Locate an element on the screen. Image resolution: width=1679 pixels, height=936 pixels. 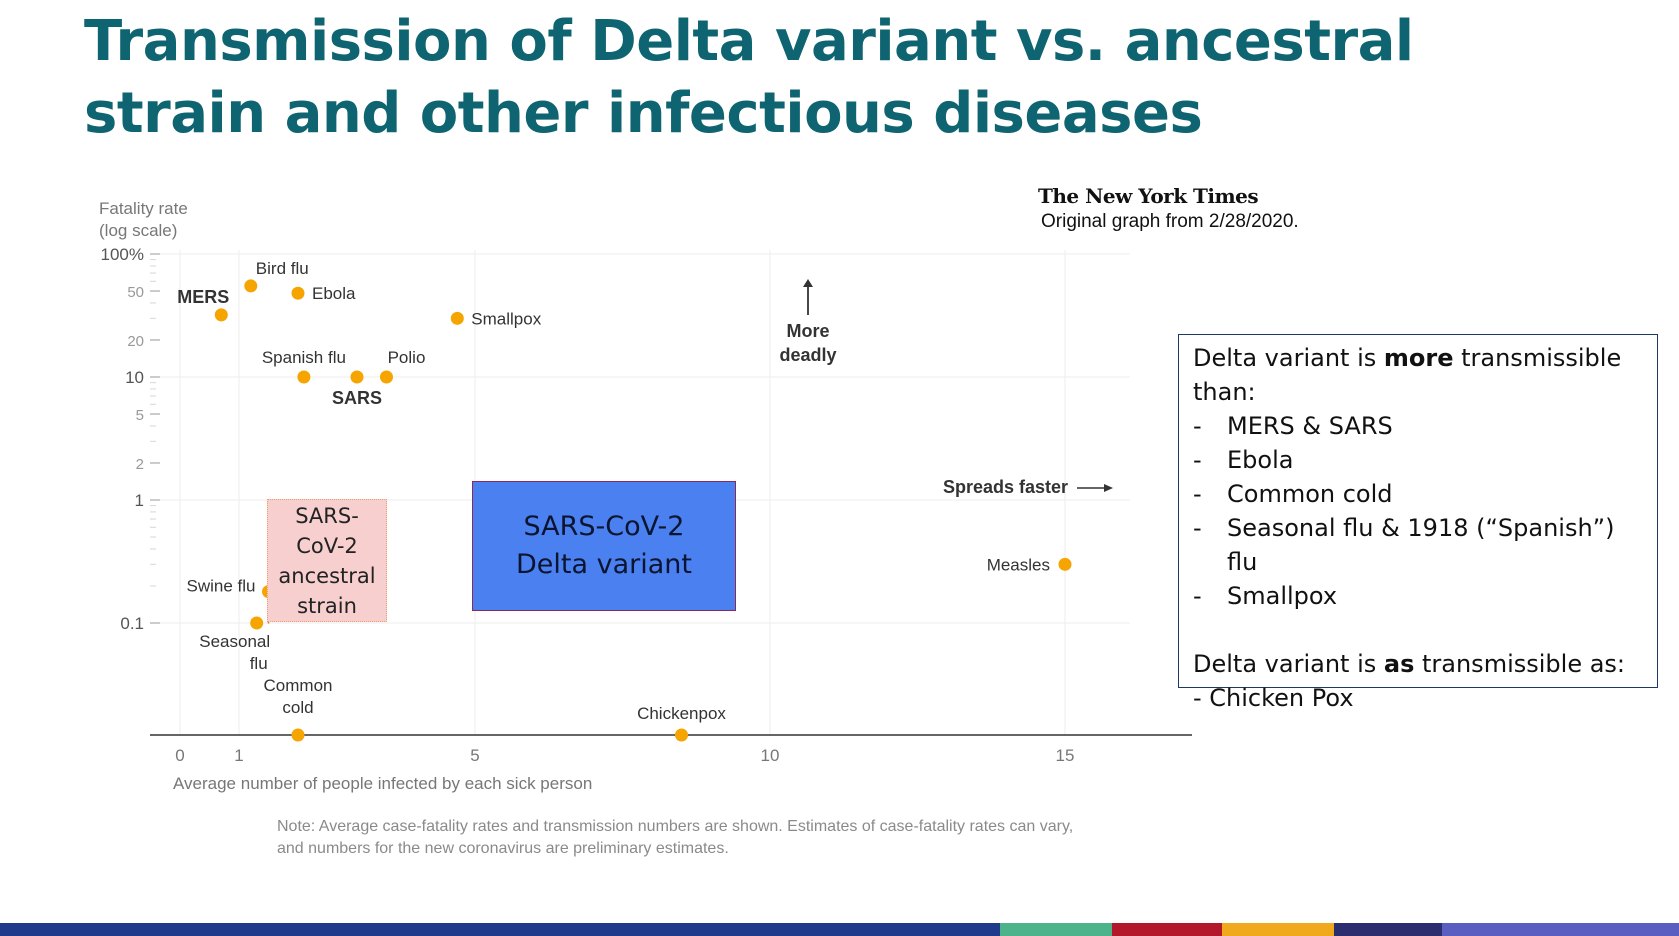
point-label: Common is located at coordinates (298, 685).